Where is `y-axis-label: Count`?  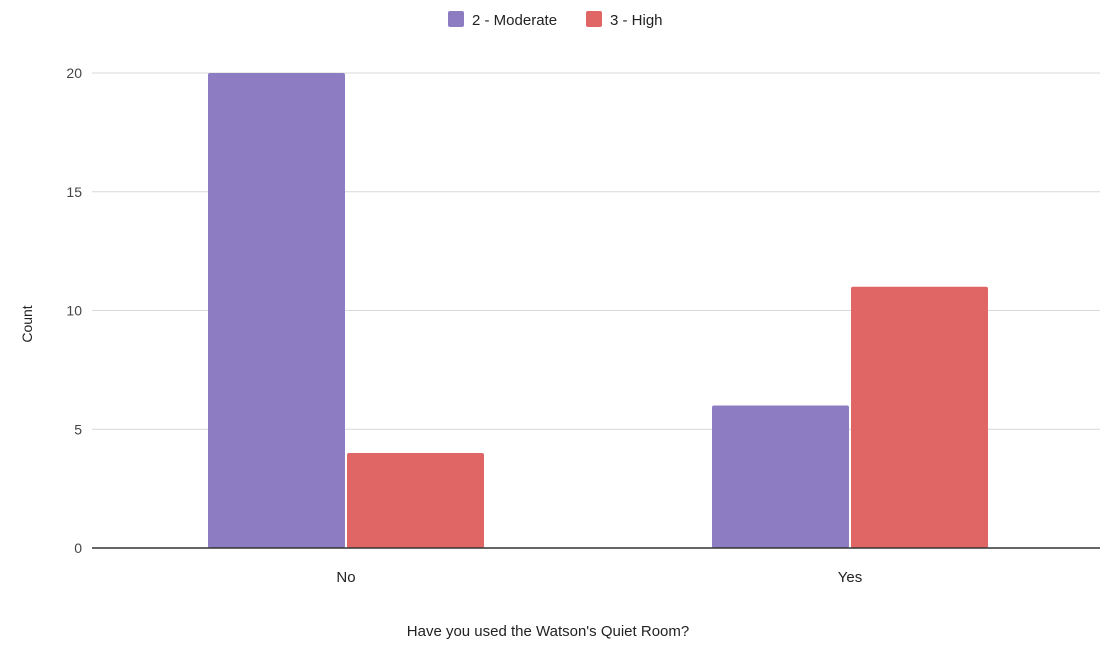
y-axis-label: Count is located at coordinates (27, 323).